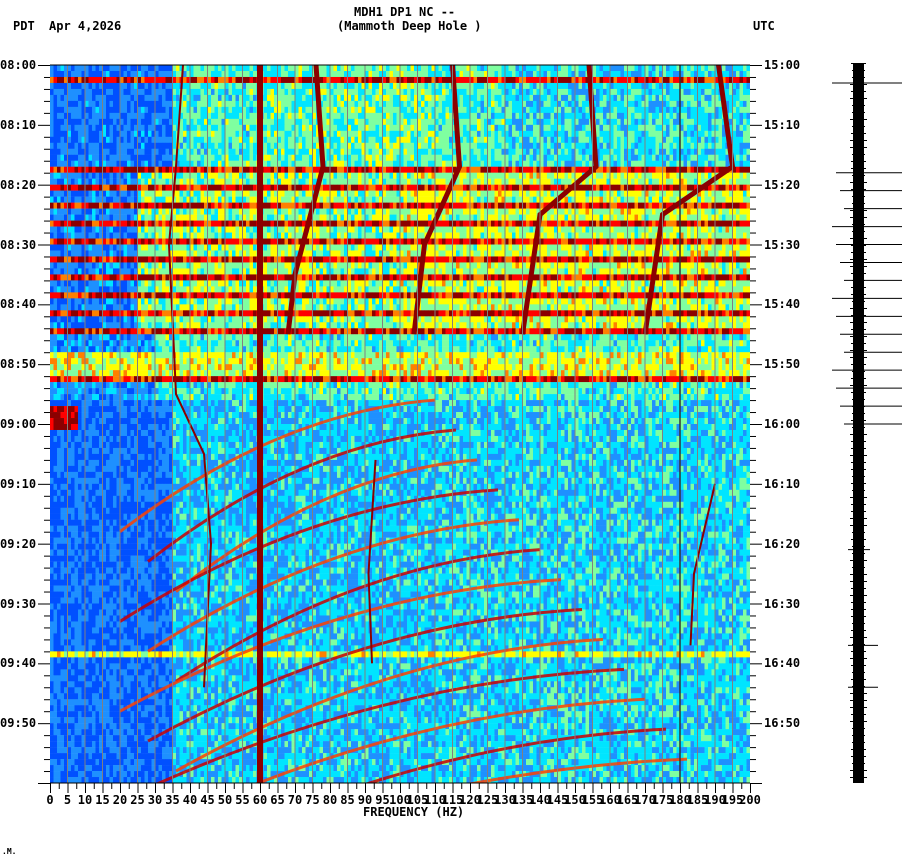 This screenshot has height=864, width=902. I want to click on x-tick-label: 110, so click(435, 800).